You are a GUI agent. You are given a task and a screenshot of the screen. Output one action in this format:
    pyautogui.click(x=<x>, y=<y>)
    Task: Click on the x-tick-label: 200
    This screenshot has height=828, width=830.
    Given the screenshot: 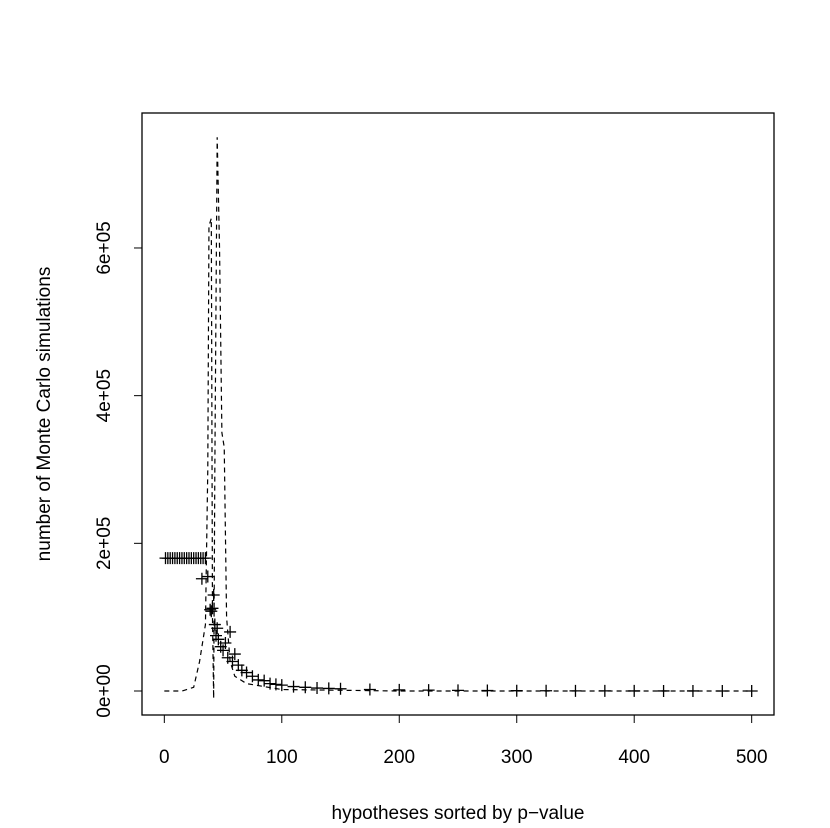 What is the action you would take?
    pyautogui.click(x=399, y=757)
    